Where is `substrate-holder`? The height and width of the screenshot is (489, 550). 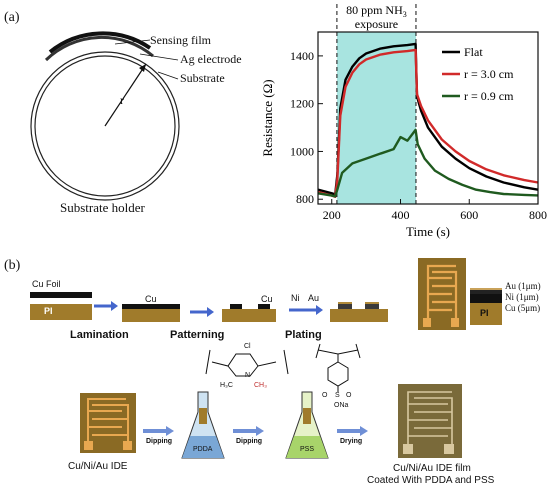 substrate-holder is located at coordinates (105, 126).